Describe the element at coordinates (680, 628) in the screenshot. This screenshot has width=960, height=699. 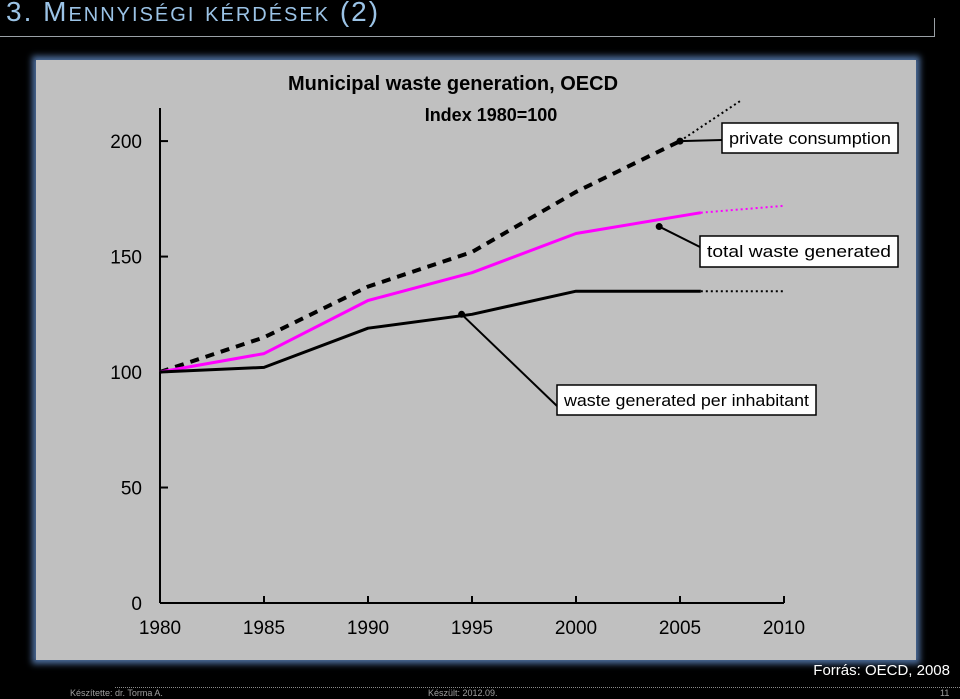
I see `x-tick-label: 2005` at that location.